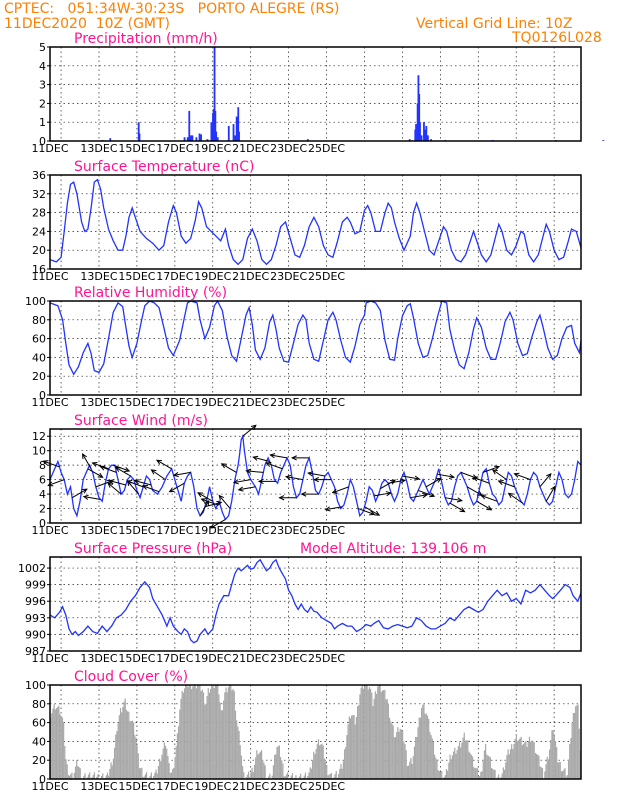  Describe the element at coordinates (39, 741) in the screenshot. I see `y-tick-label: 40` at that location.